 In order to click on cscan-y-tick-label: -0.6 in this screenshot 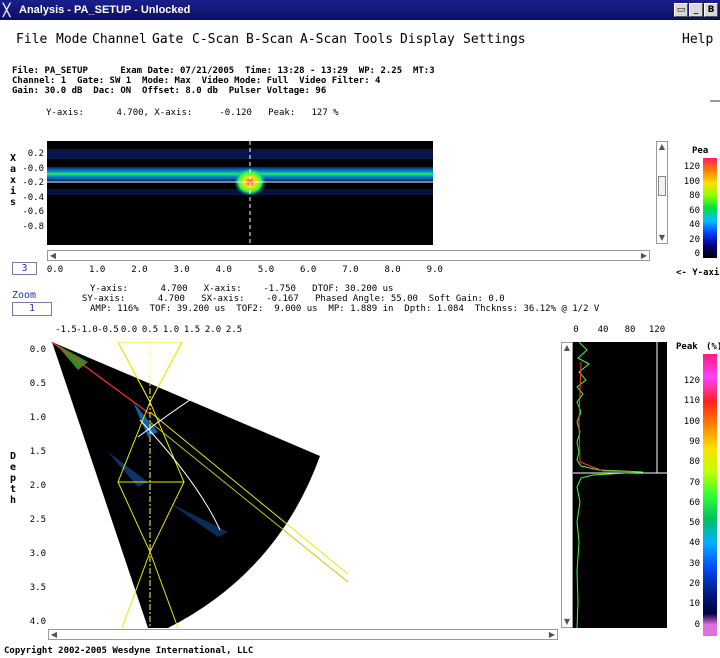, I will do `click(33, 212)`.